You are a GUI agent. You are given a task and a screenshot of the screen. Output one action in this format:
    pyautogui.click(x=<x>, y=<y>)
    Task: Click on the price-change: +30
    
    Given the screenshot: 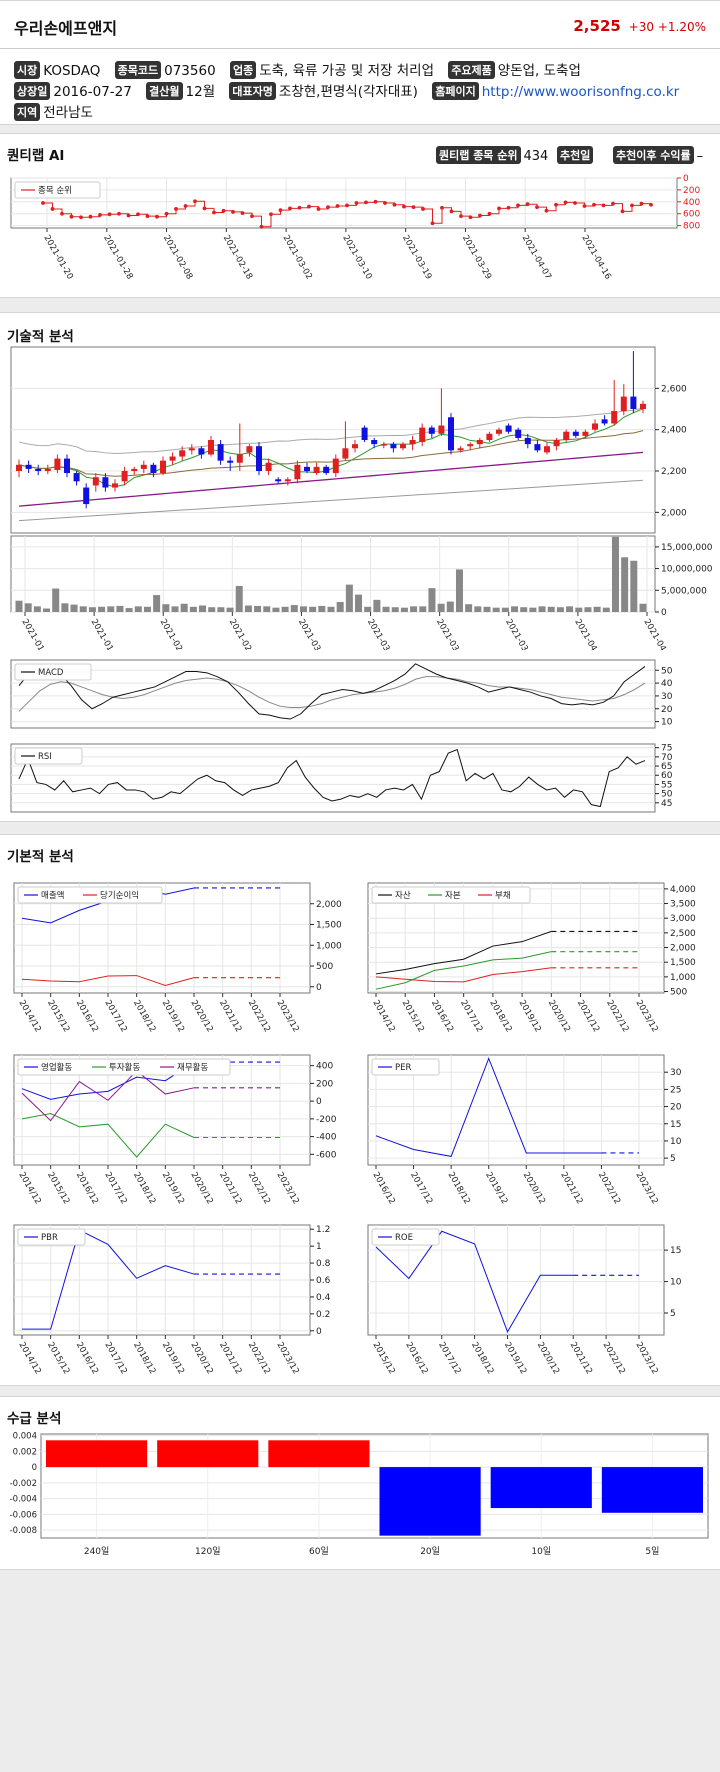 What is the action you would take?
    pyautogui.click(x=641, y=27)
    